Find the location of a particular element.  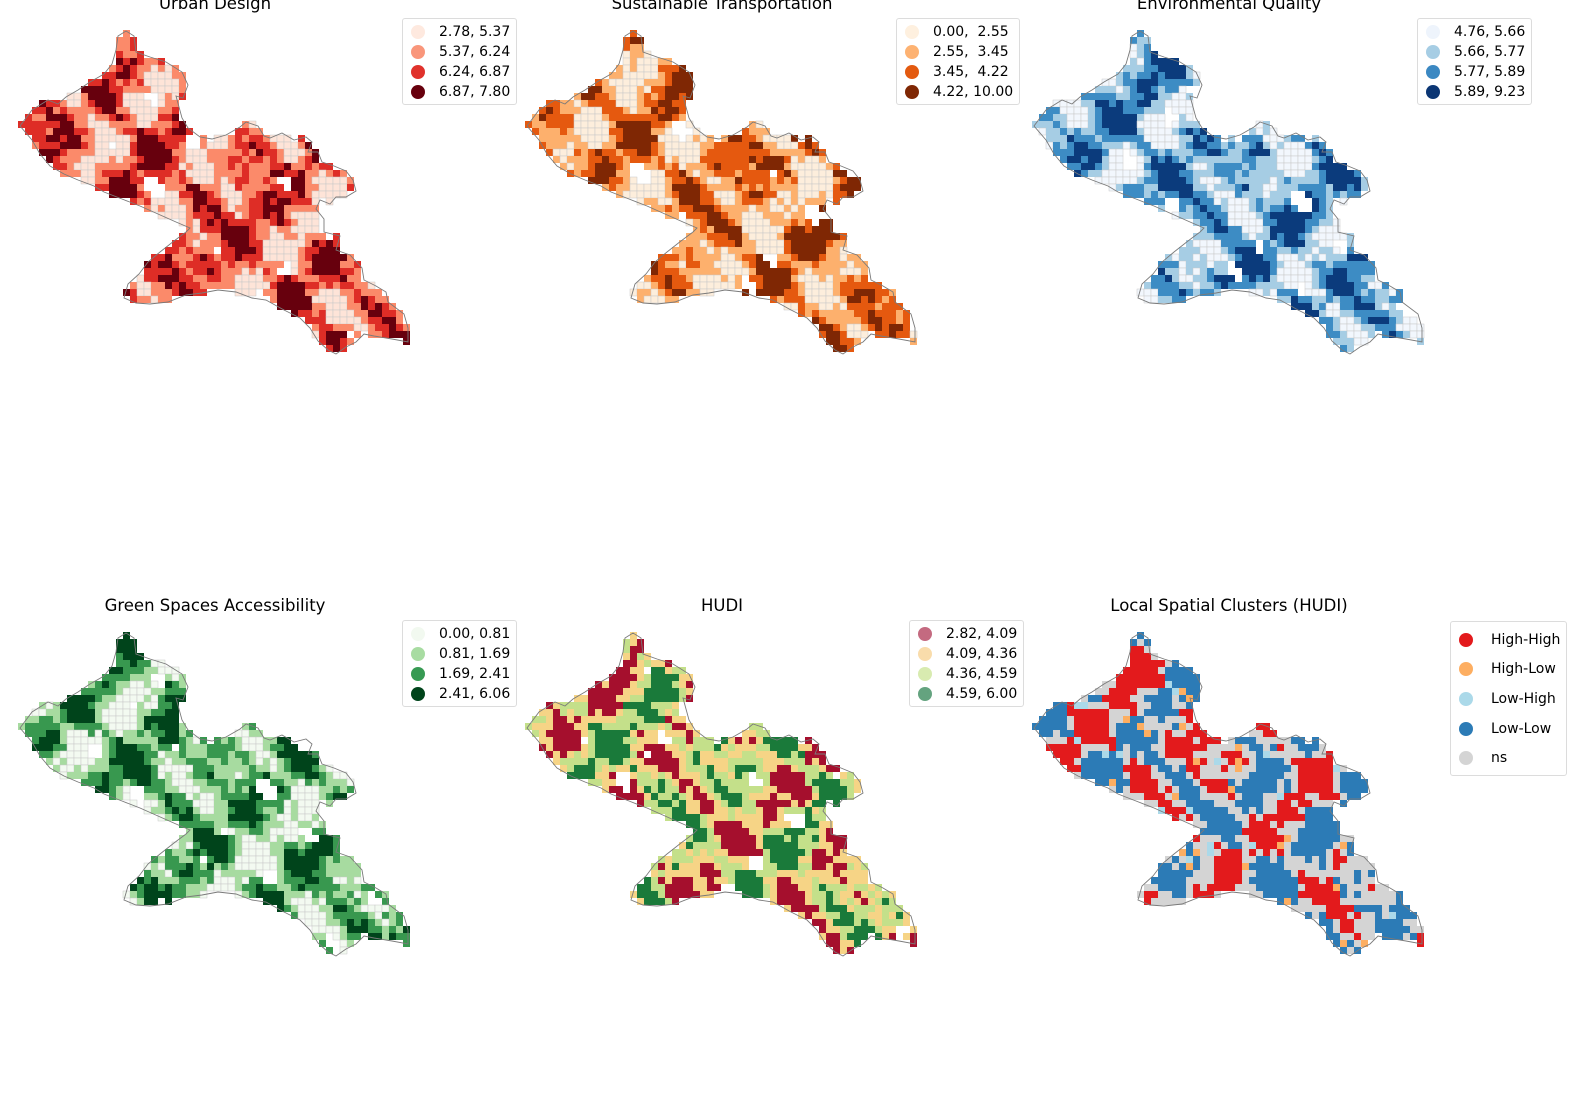

panel-title: HUDI is located at coordinates (722, 605).